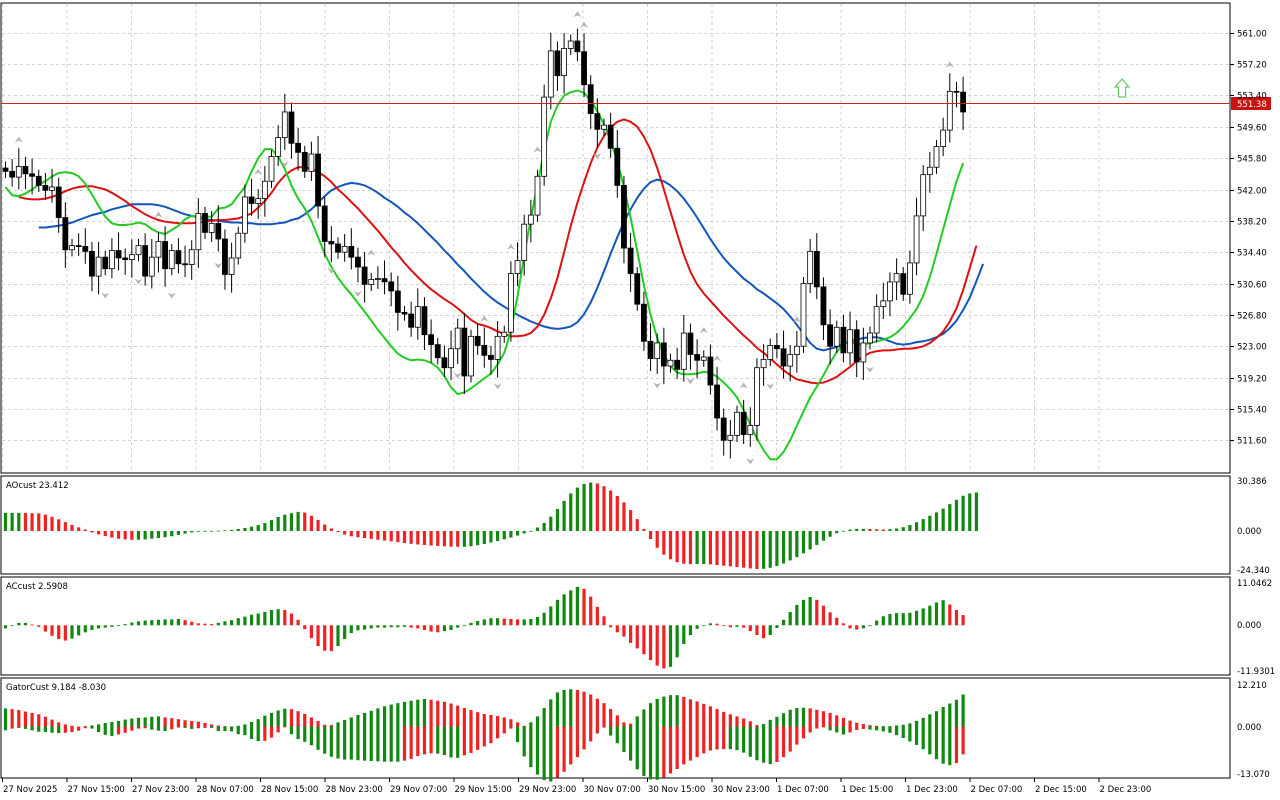  I want to click on gator-histogram, so click(484, 735).